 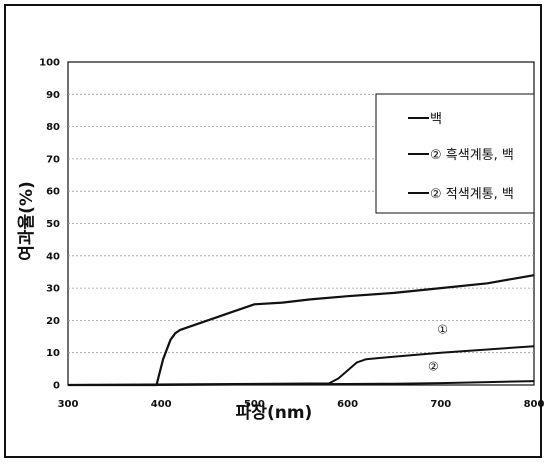 I want to click on series-annotation-2: ②, so click(x=433, y=366).